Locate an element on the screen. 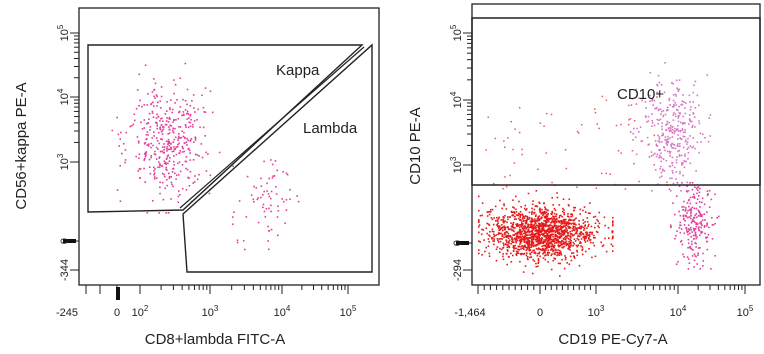 This screenshot has height=354, width=764. y-tick-label: 103 is located at coordinates (456, 164).